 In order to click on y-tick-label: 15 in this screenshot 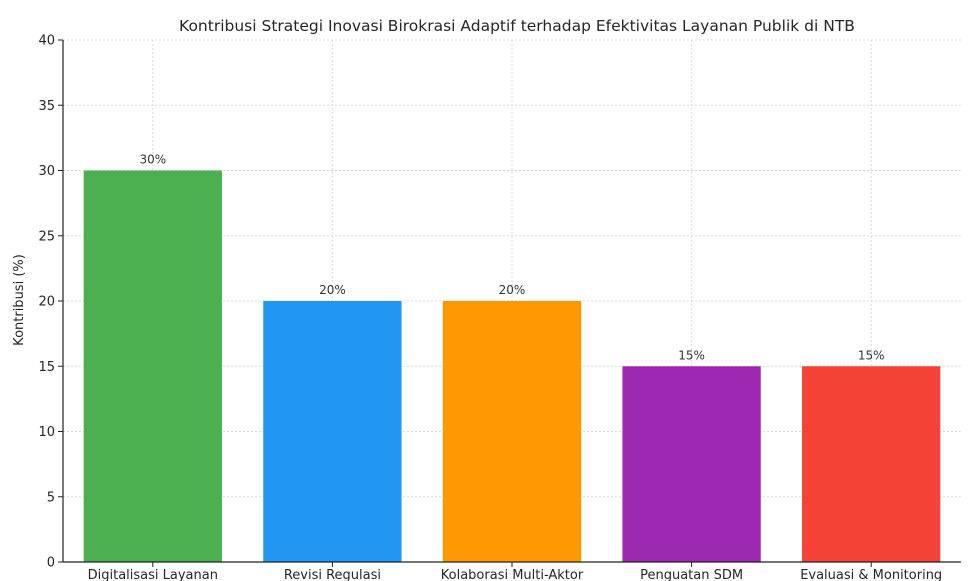, I will do `click(46, 367)`.